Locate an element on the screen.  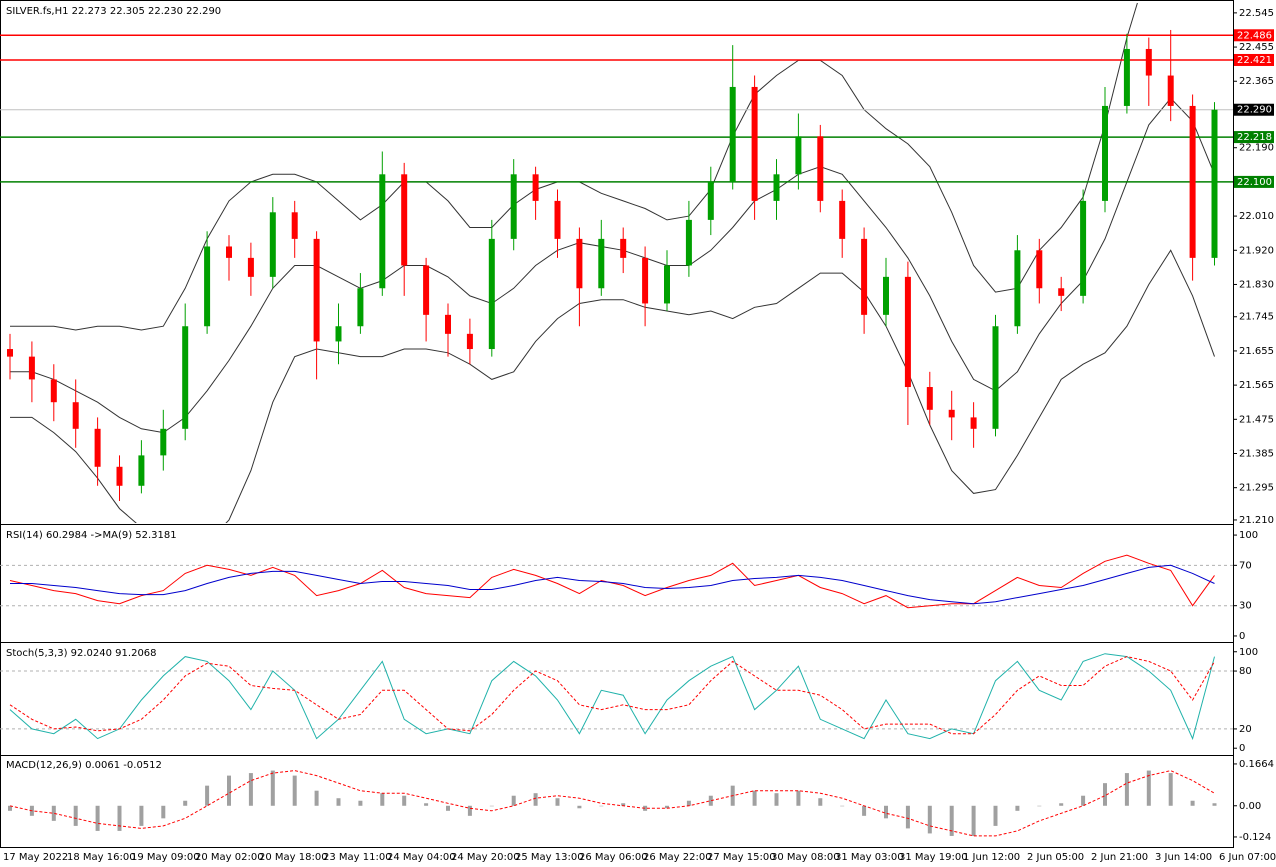
panel-title: Stoch(5,3,3) 92.0240 91.2068 is located at coordinates (81, 653).